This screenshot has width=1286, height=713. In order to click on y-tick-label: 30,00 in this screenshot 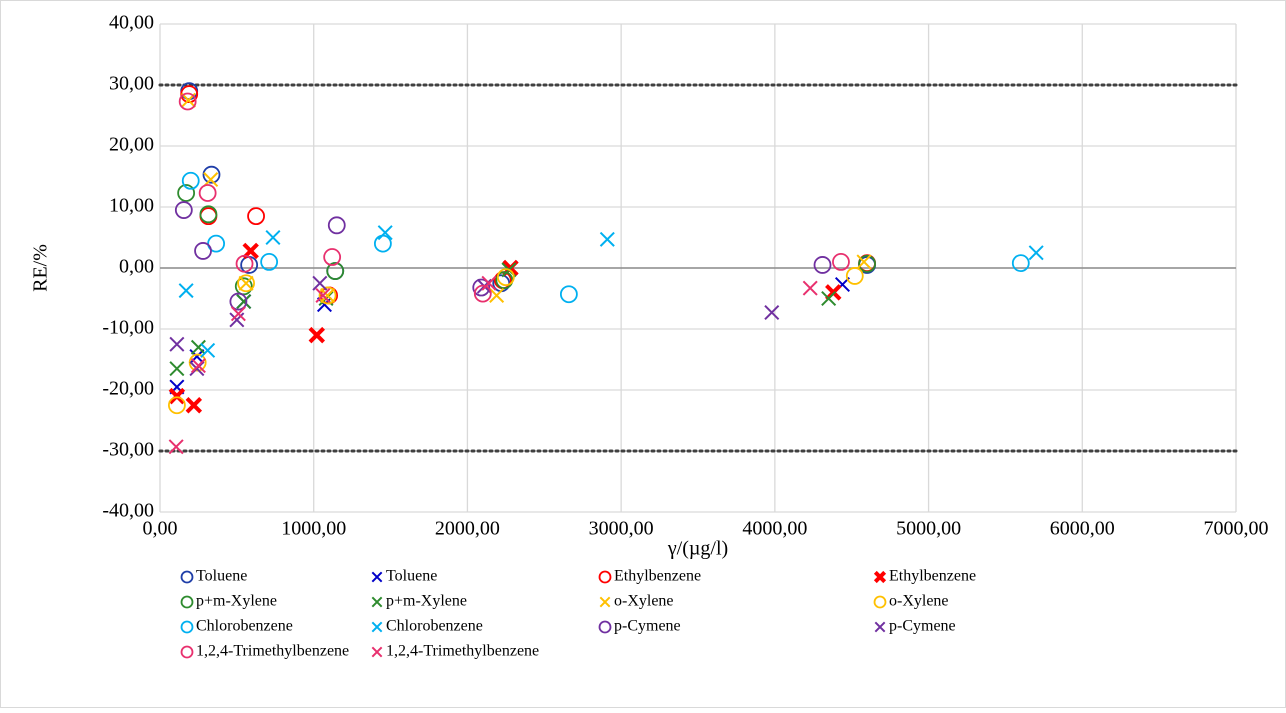, I will do `click(131, 84)`.